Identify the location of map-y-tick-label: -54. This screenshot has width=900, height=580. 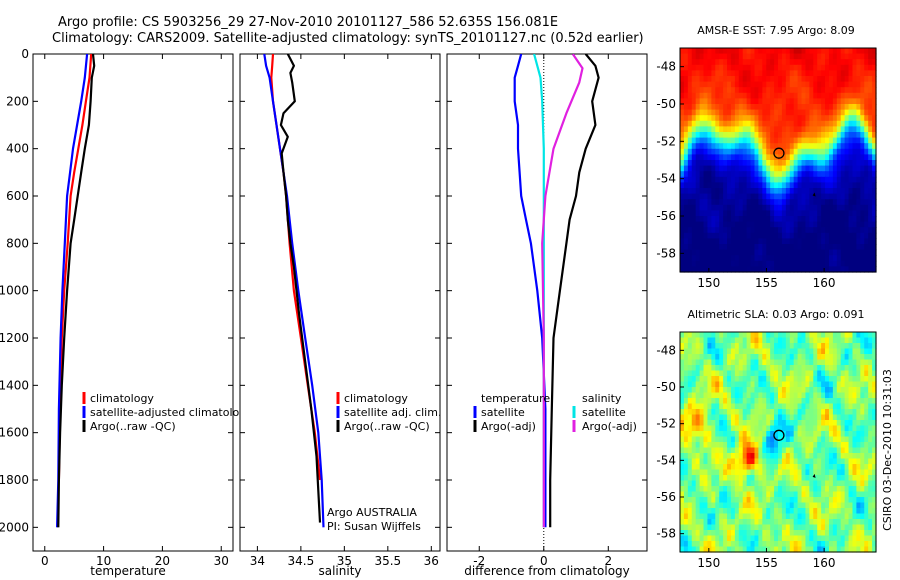
(666, 460).